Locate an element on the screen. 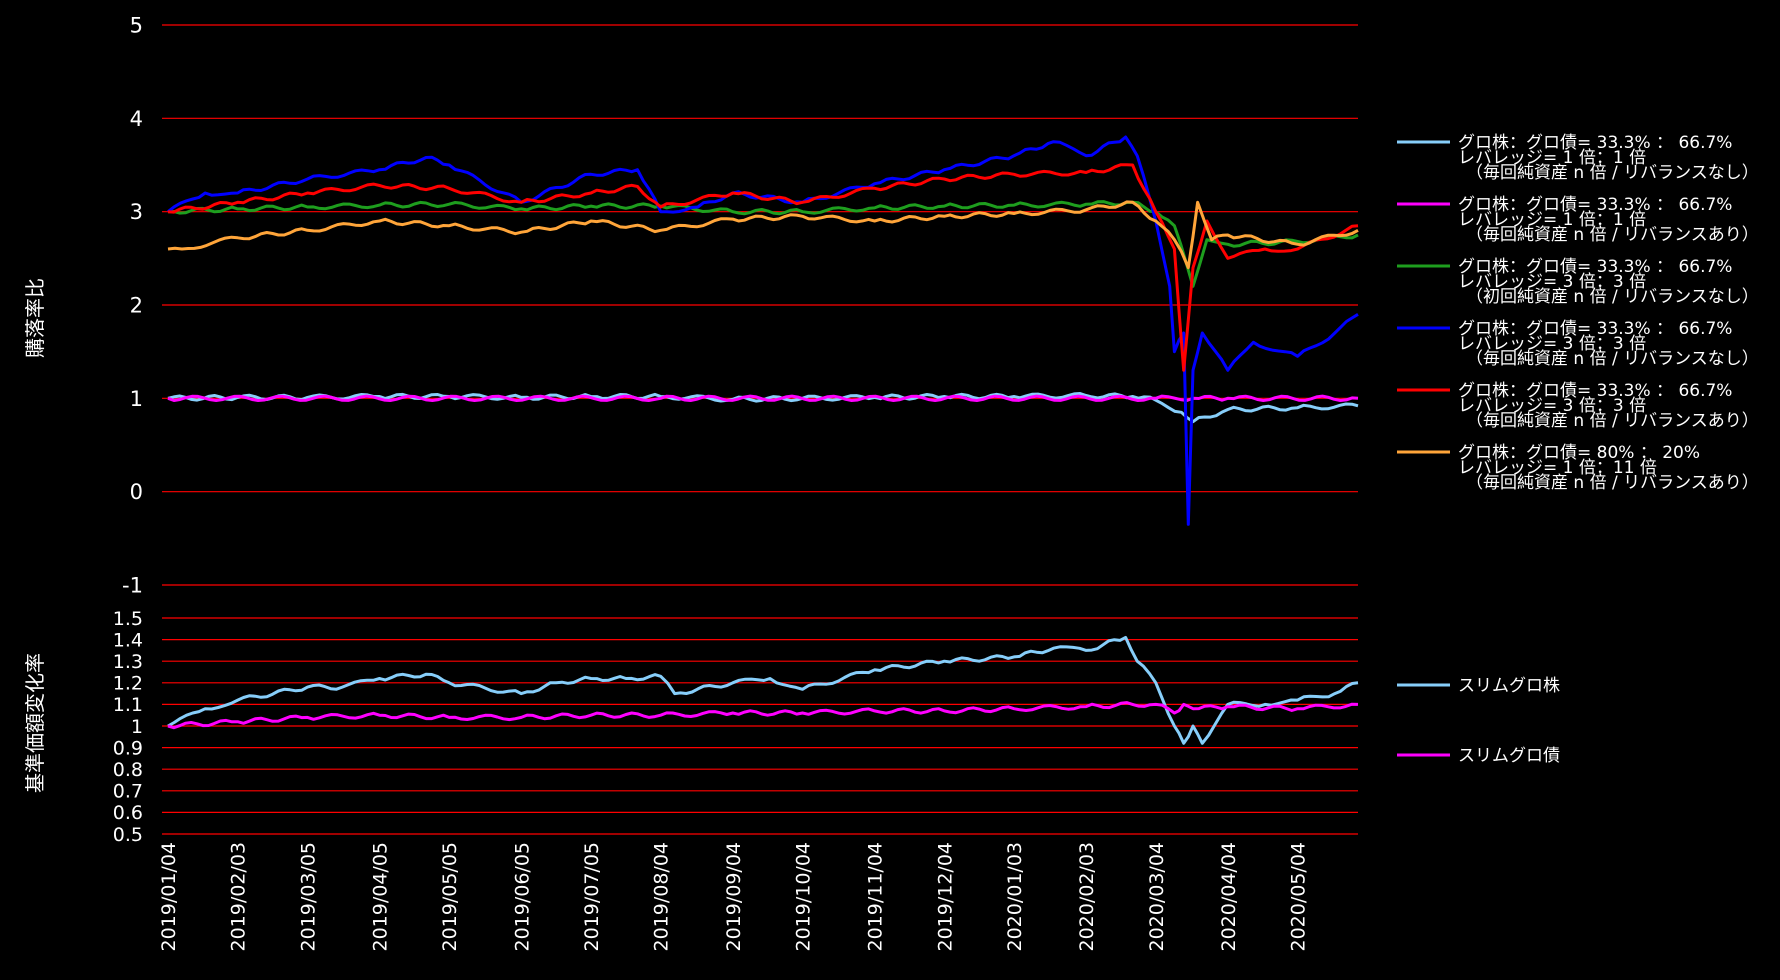 This screenshot has height=980, width=1780. x-tick-label: 2020/03/04 is located at coordinates (1157, 897).